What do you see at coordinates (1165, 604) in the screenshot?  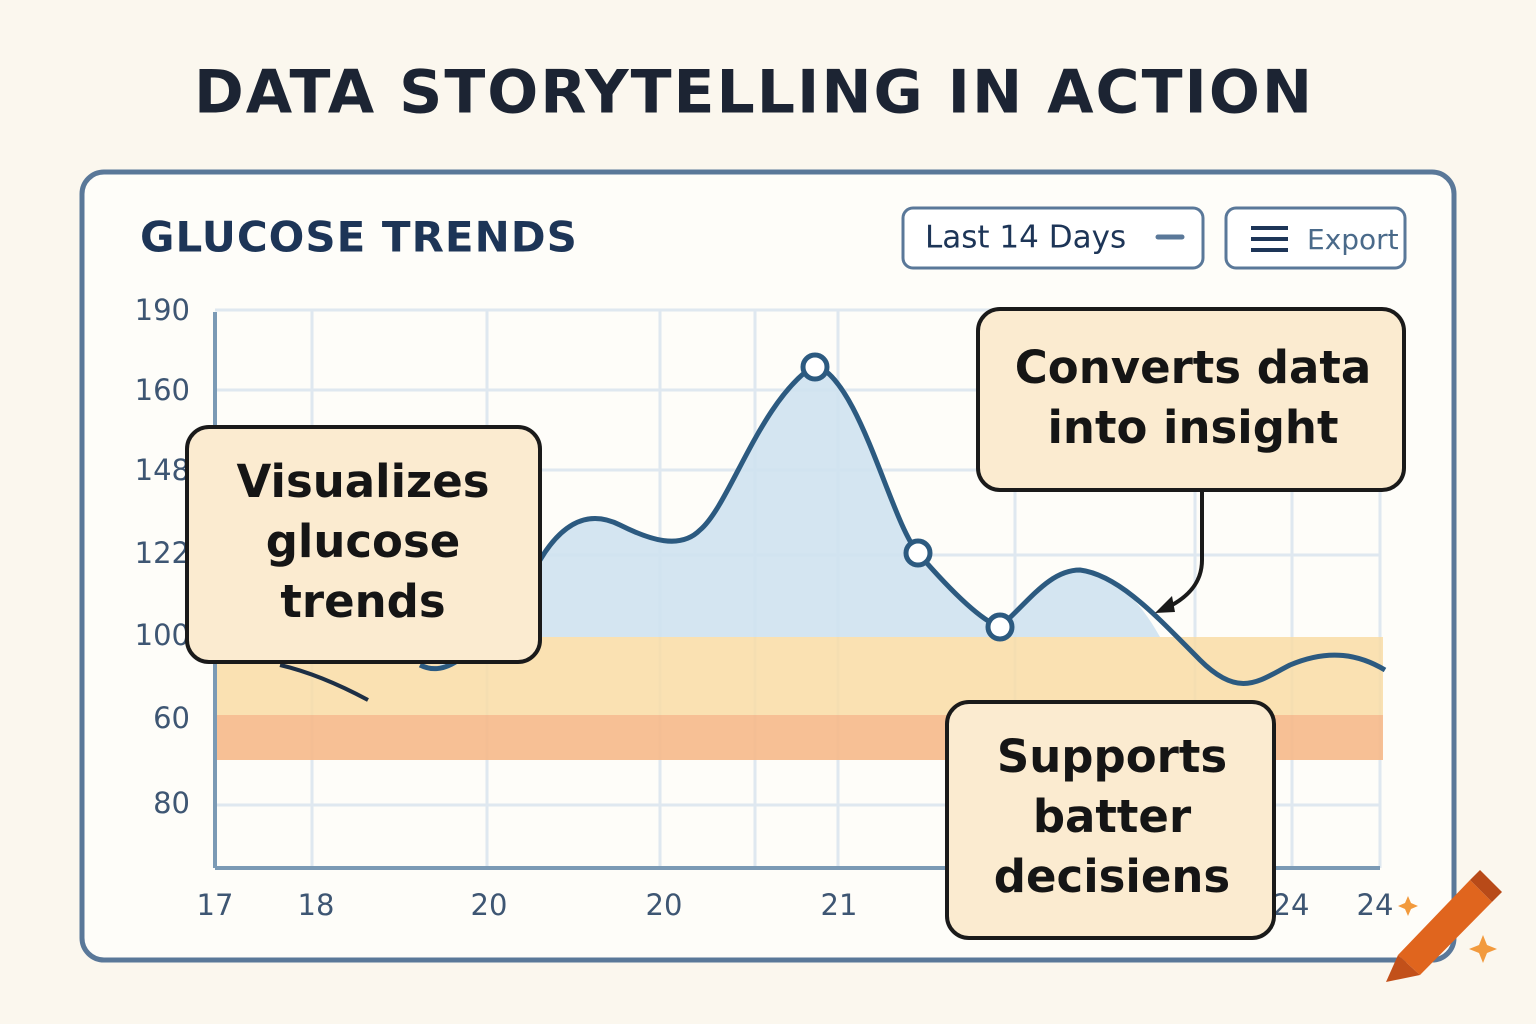 I see `arrow-head` at bounding box center [1165, 604].